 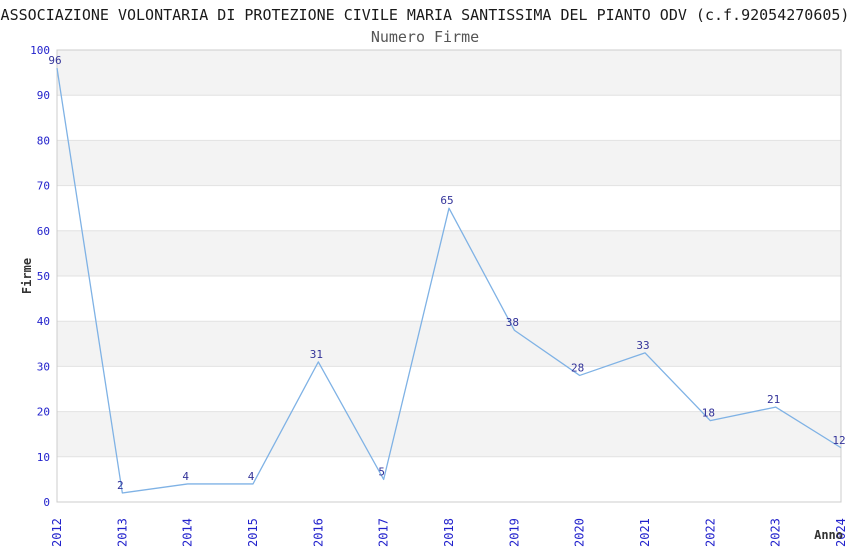 I want to click on y-tick-label: 20, so click(x=43, y=412).